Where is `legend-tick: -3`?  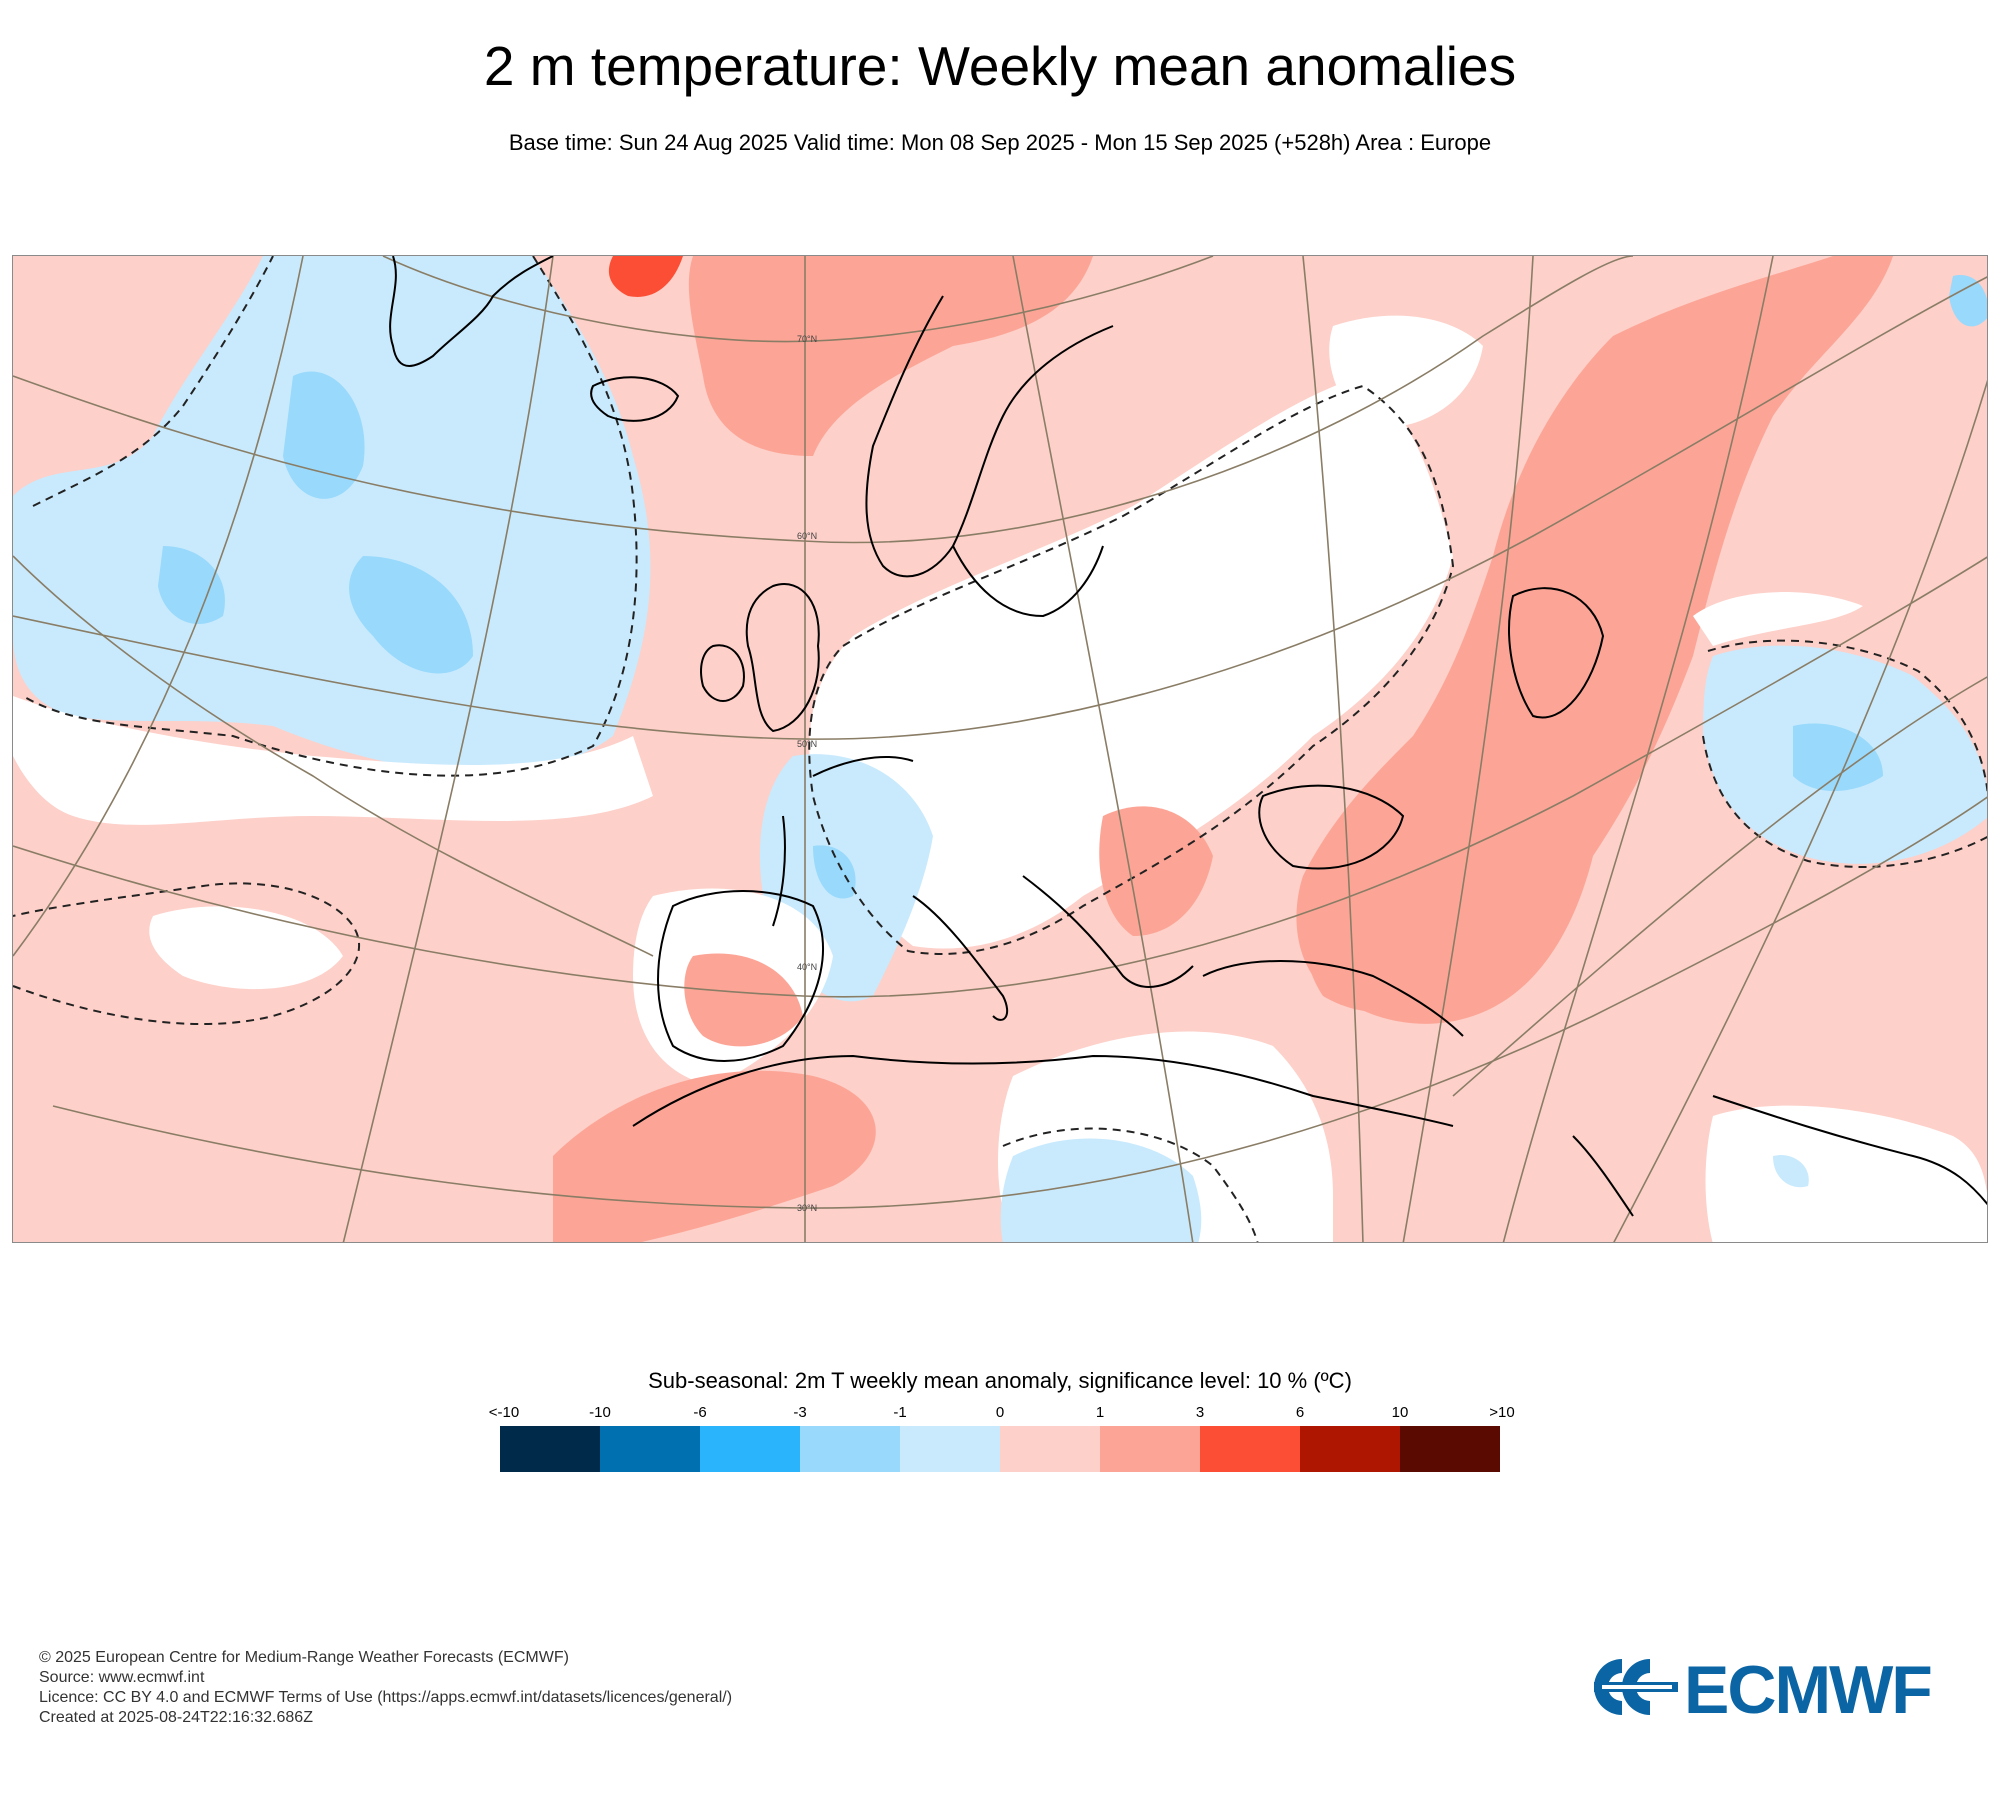 legend-tick: -3 is located at coordinates (800, 1412).